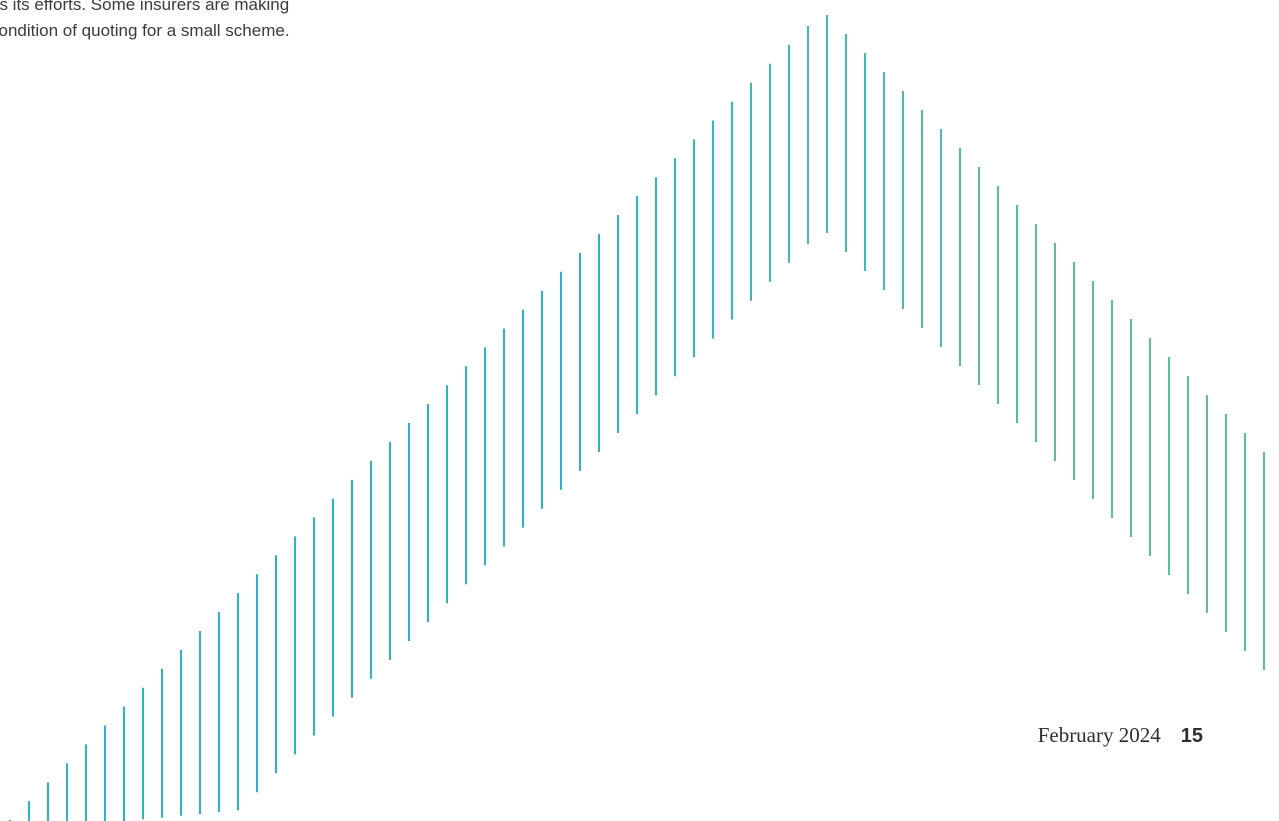  I want to click on page-footer: February 2024 15, so click(1120, 735).